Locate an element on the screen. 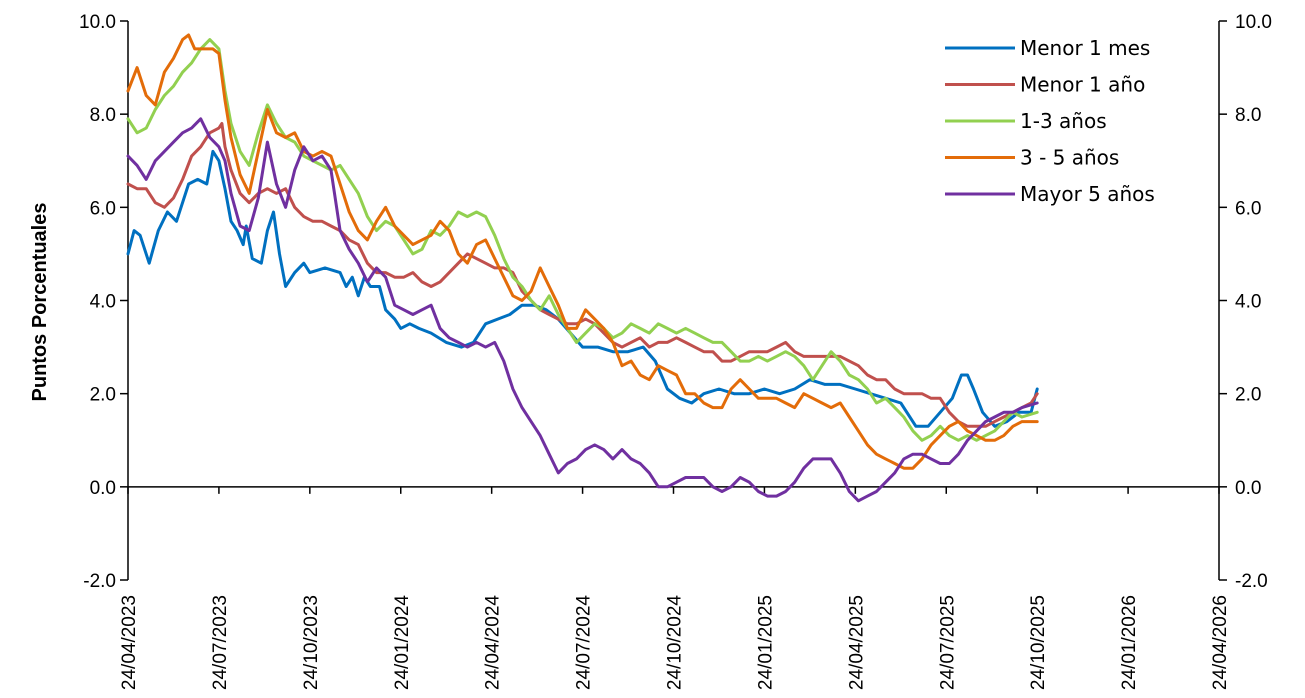  legend-label: Menor 1 mes is located at coordinates (1085, 48).